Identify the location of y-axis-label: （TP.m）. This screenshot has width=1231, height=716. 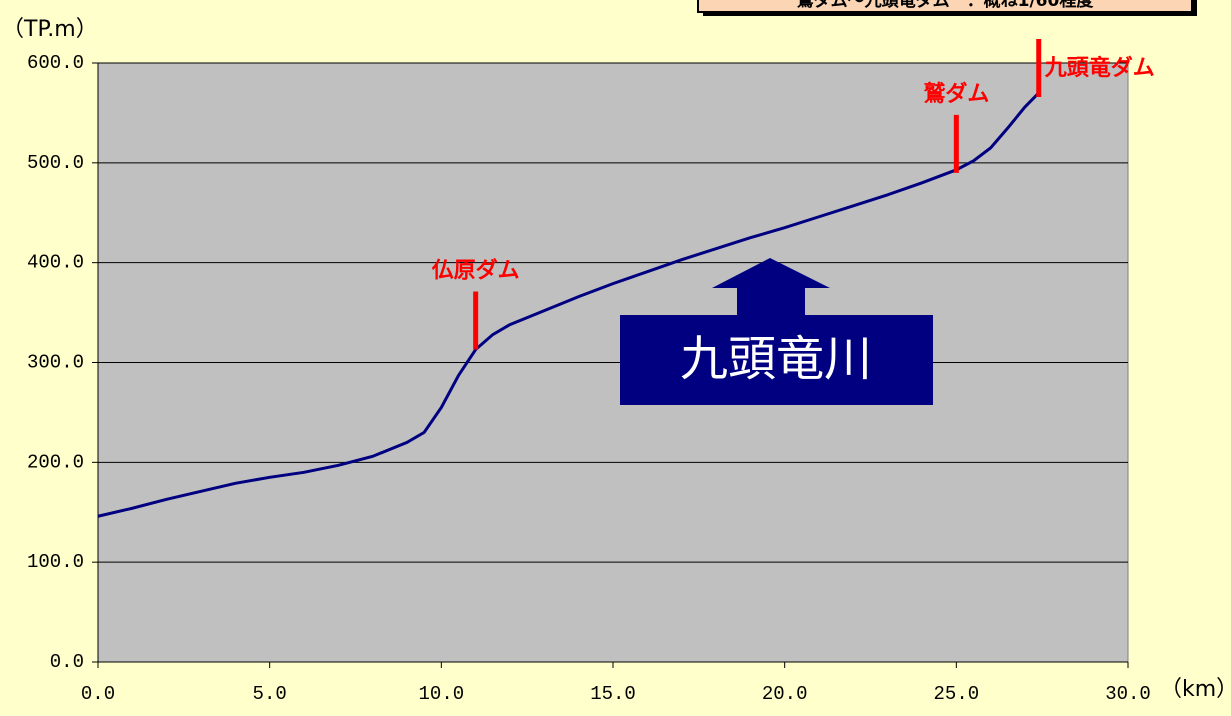
(50, 29).